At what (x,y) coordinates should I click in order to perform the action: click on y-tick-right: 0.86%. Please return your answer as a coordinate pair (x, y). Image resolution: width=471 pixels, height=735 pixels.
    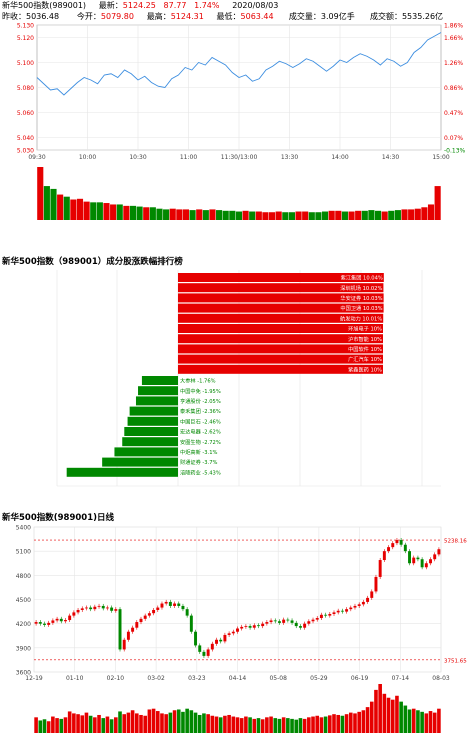
    Looking at the image, I should click on (453, 88).